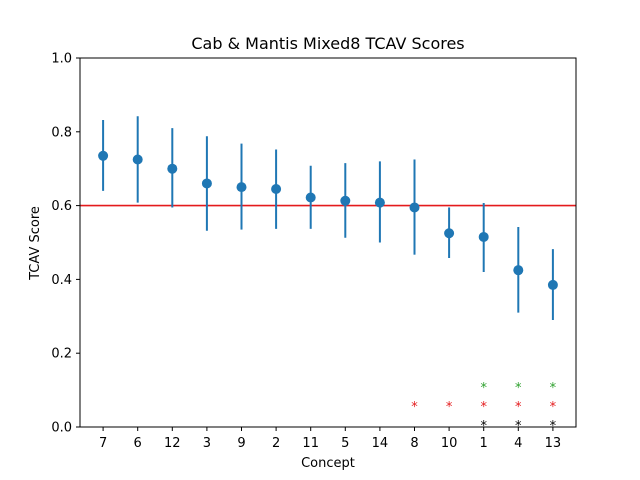 This screenshot has width=640, height=480. Describe the element at coordinates (61, 280) in the screenshot. I see `y-tick-label: 0.4` at that location.